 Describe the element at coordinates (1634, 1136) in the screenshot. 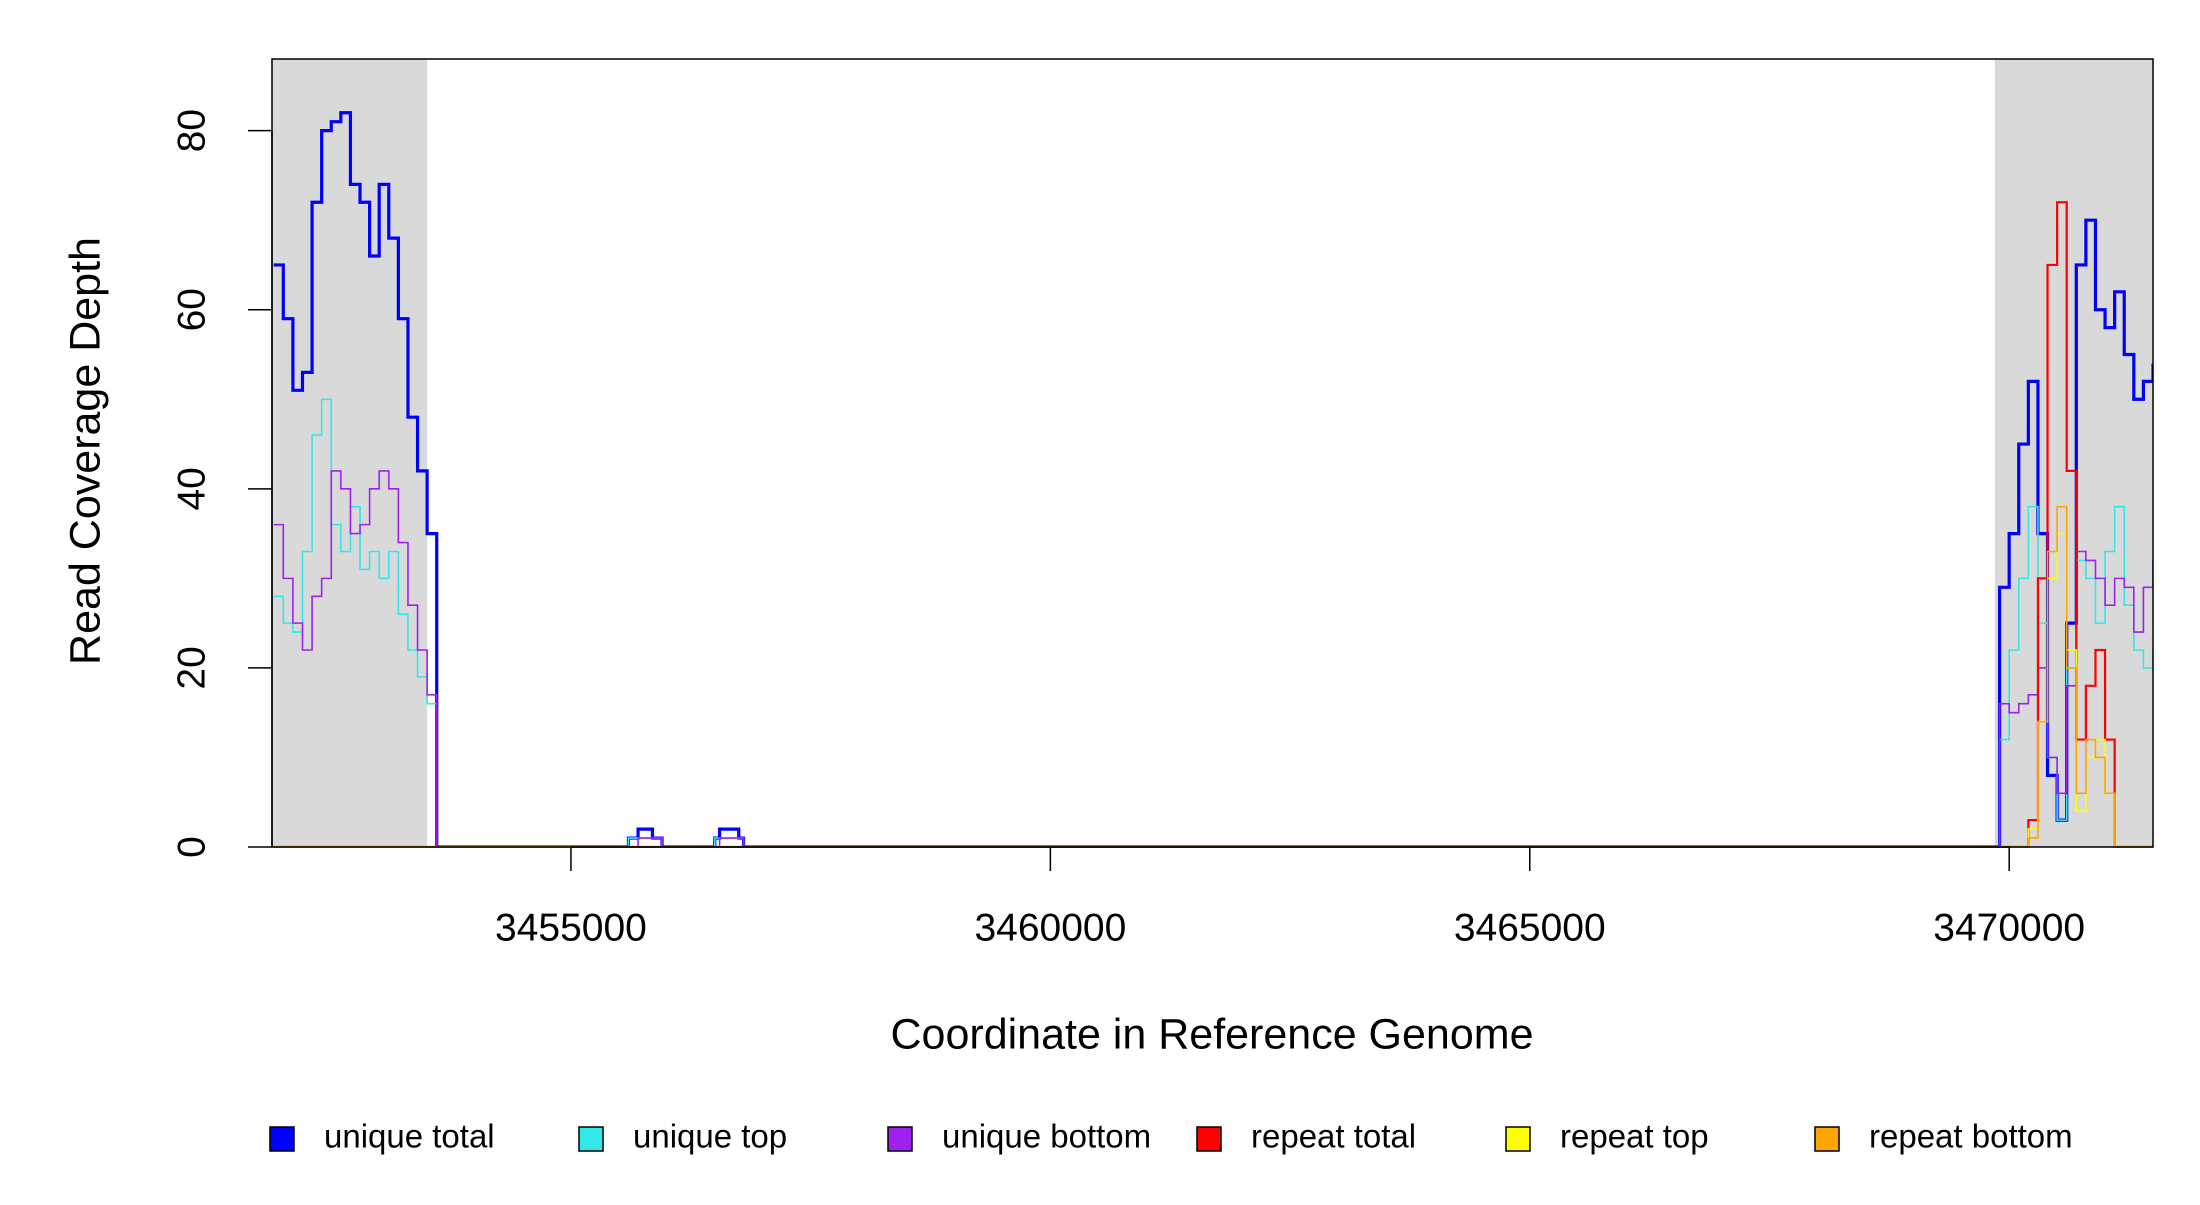

I see `legend-label: repeat top` at that location.